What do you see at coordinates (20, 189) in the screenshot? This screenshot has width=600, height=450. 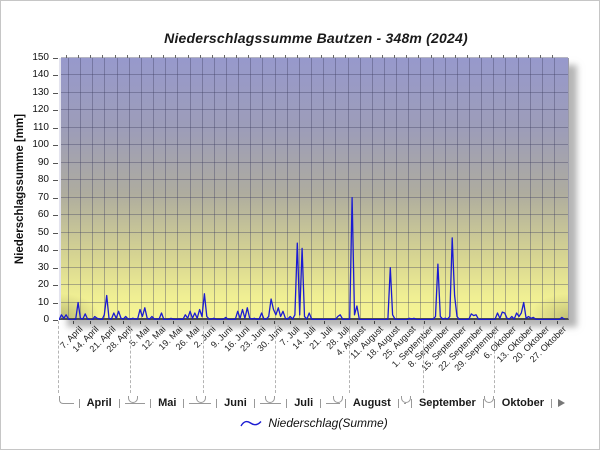 I see `y-axis-title: Niederschlagssumme [mm]` at bounding box center [20, 189].